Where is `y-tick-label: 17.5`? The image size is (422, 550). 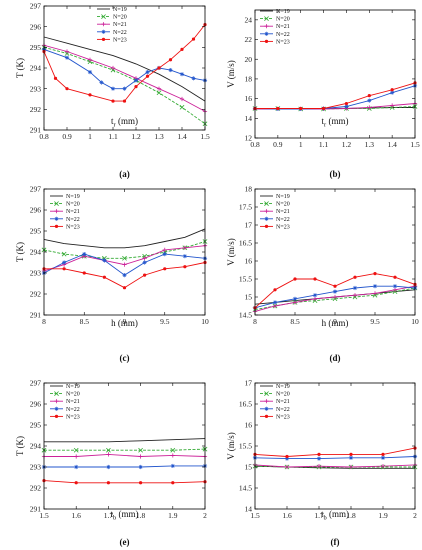 y-tick-label: 17.5 is located at coordinates (245, 207).